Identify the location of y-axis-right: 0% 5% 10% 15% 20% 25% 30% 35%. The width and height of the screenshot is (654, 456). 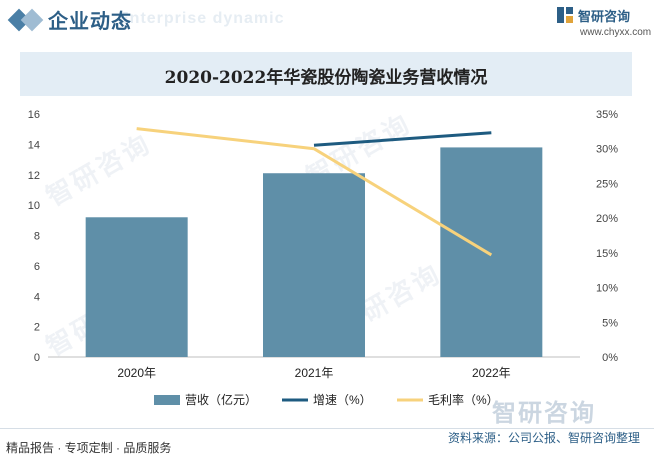
(607, 236).